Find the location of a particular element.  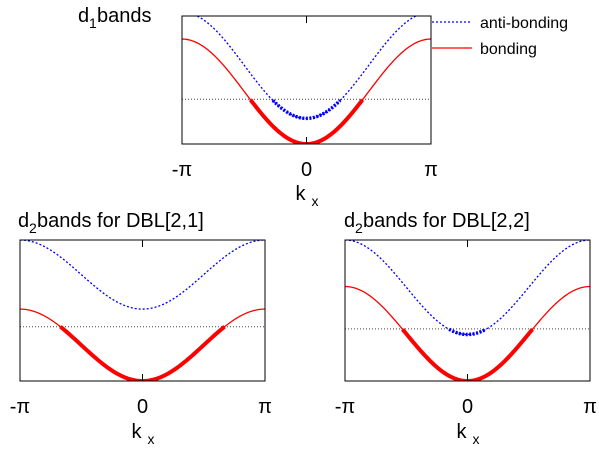

panel-title-rest: bands is located at coordinates (124, 16).